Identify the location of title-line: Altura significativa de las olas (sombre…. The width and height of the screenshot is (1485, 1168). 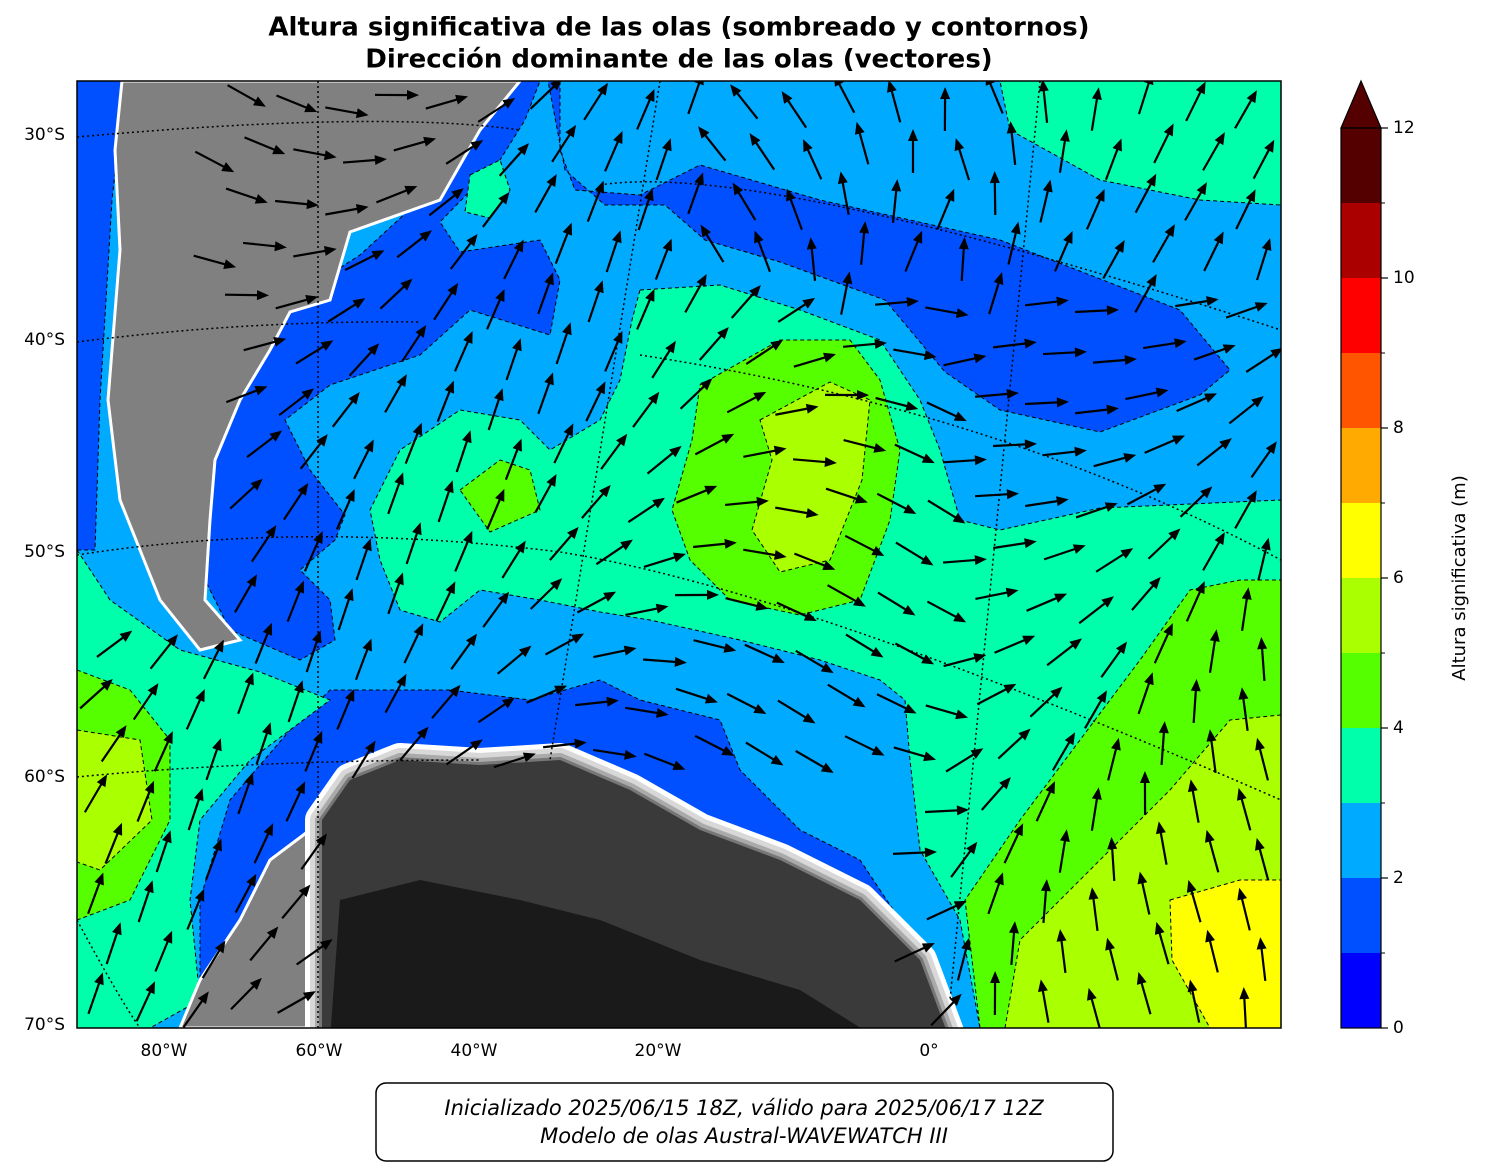
(678, 28).